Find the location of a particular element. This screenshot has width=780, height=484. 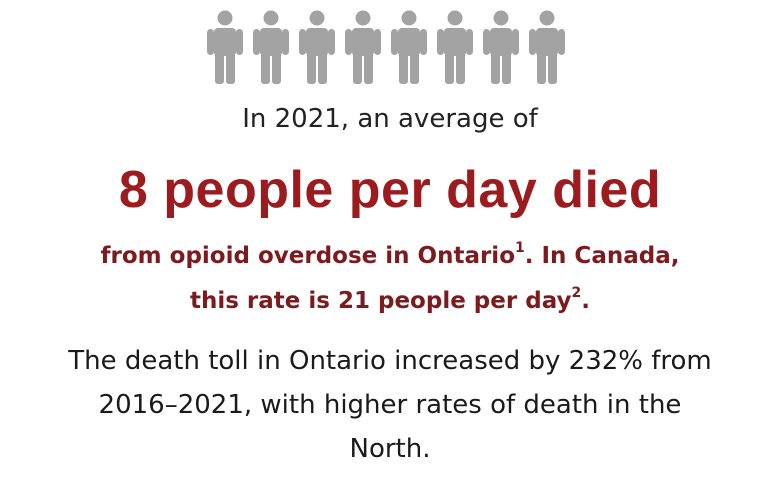

subheading-text-1: from opioid overdose in Ontario is located at coordinates (307, 256).